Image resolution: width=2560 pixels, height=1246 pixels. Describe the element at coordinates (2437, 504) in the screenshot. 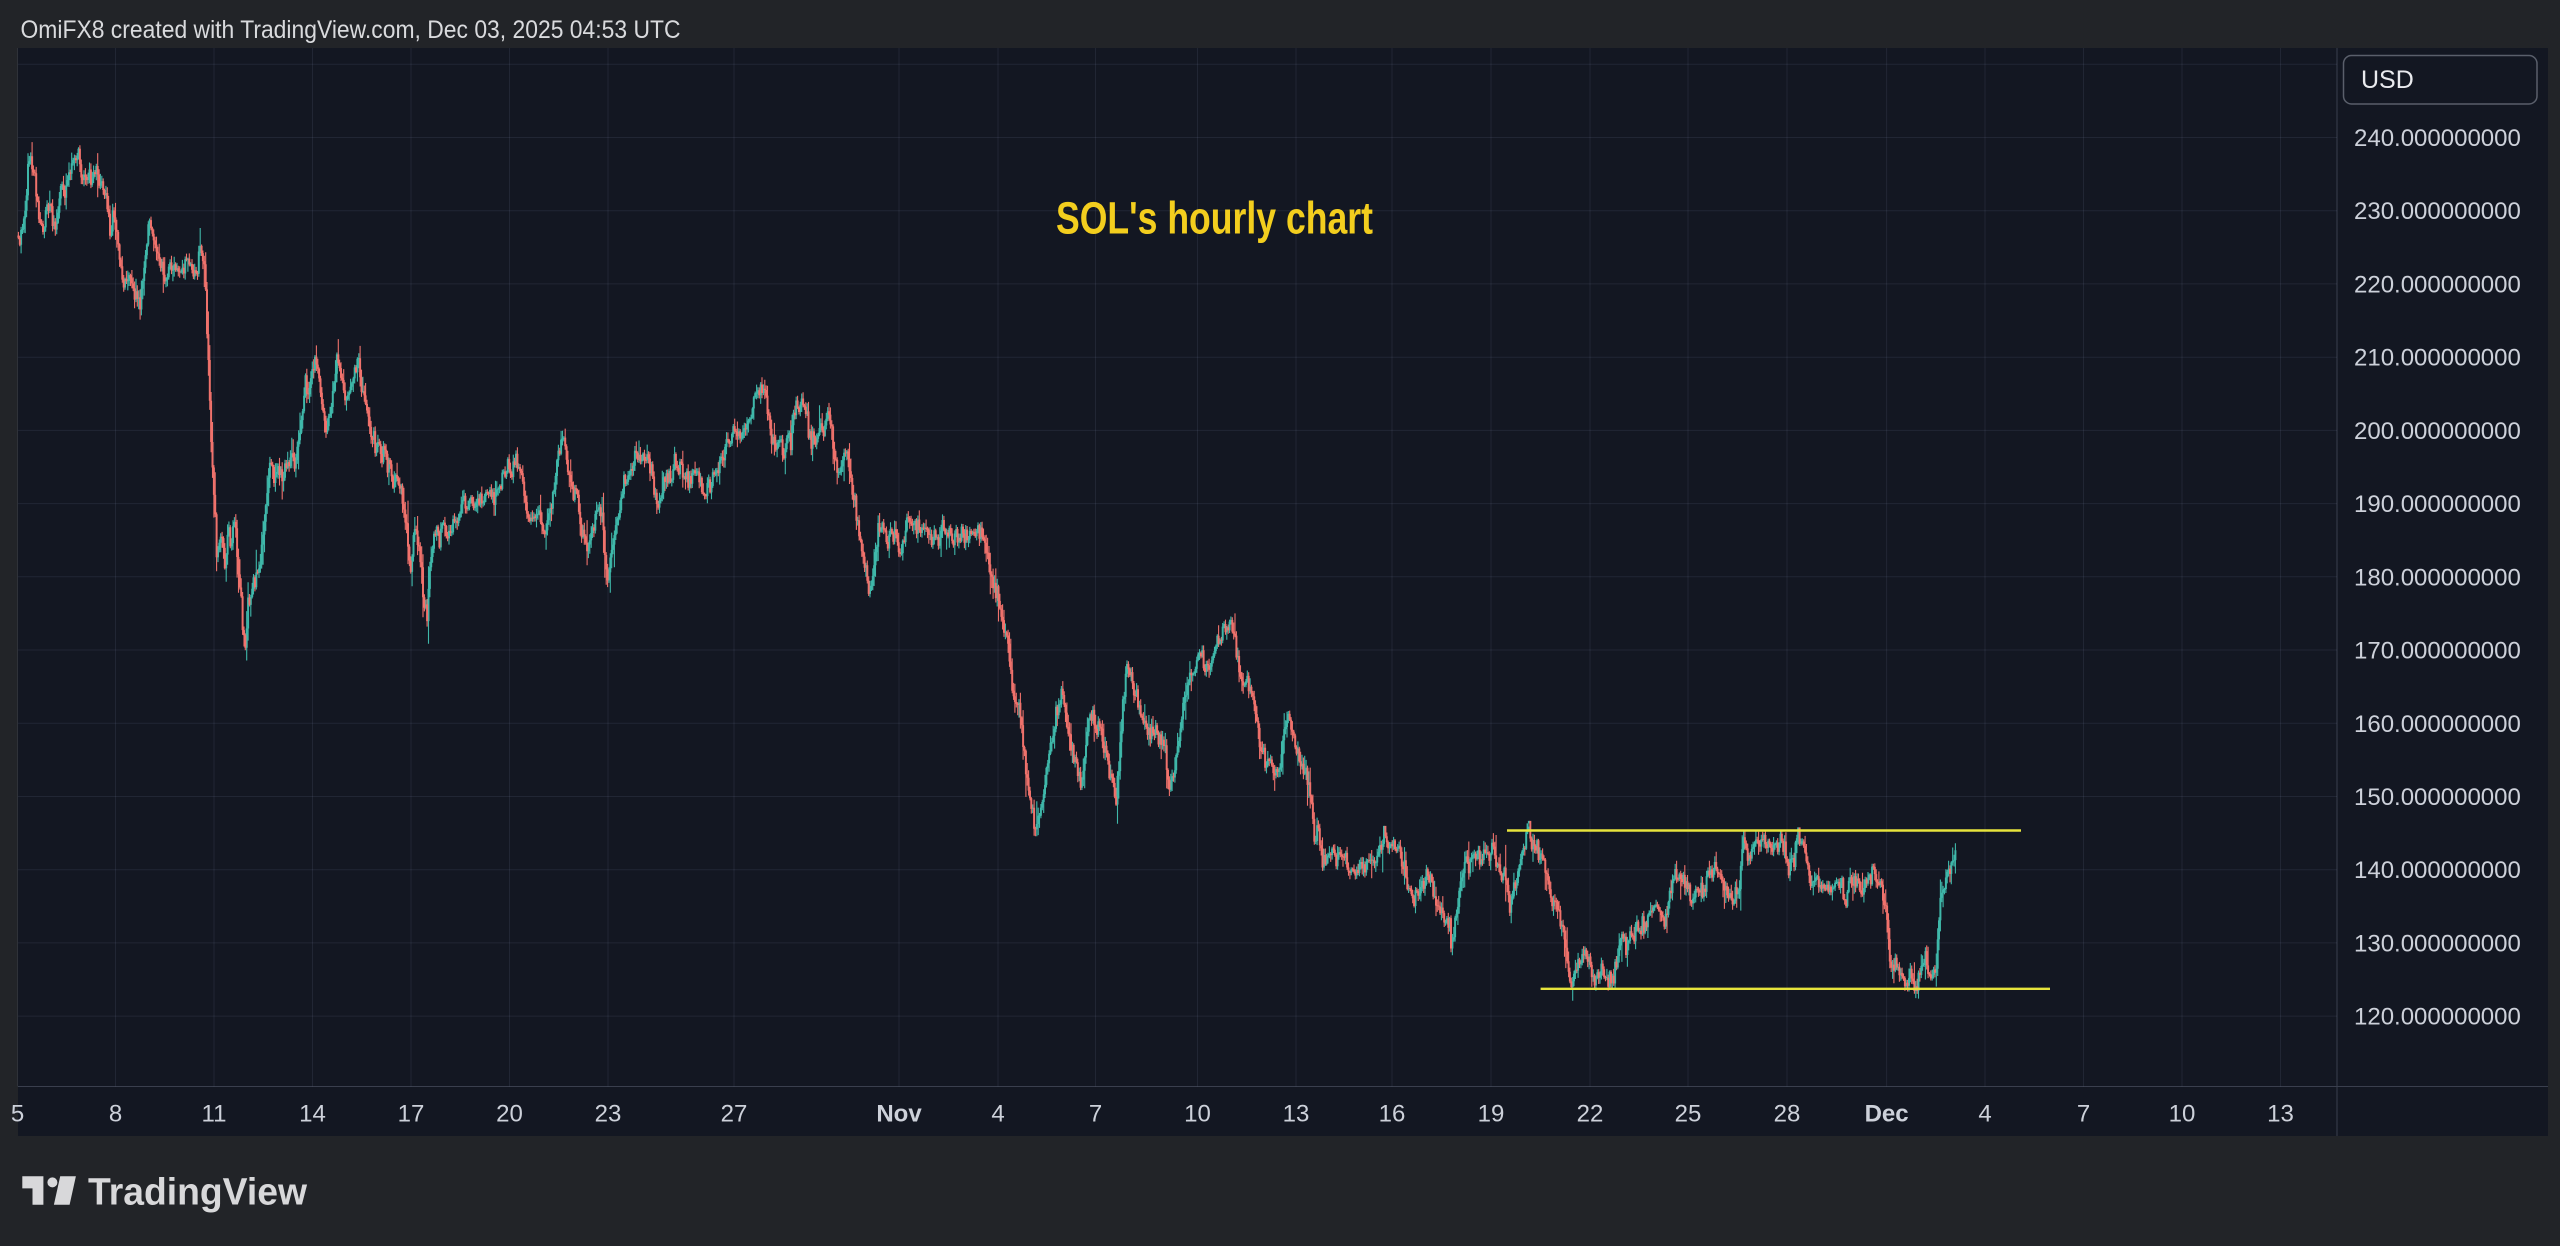

I see `svg-text: 190.000000000` at that location.